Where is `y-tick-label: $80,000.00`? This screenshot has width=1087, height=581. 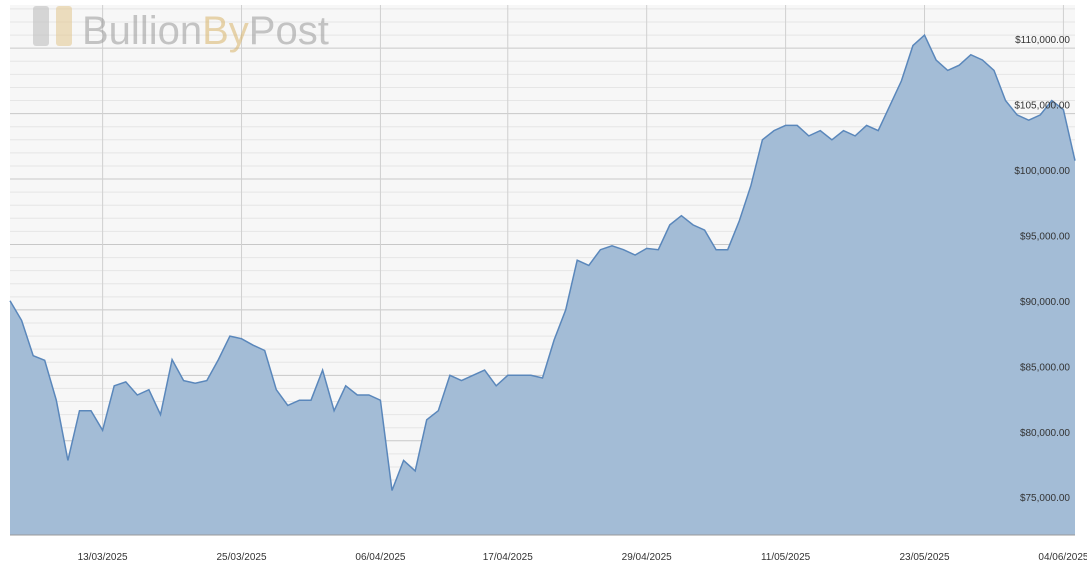 y-tick-label: $80,000.00 is located at coordinates (1045, 433).